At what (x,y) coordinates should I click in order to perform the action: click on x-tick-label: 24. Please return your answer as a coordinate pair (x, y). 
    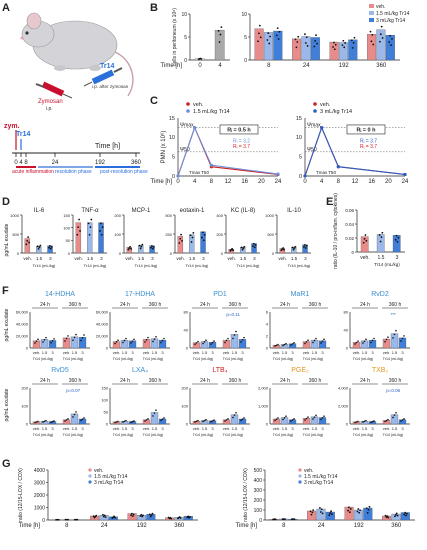
    Looking at the image, I should click on (278, 182).